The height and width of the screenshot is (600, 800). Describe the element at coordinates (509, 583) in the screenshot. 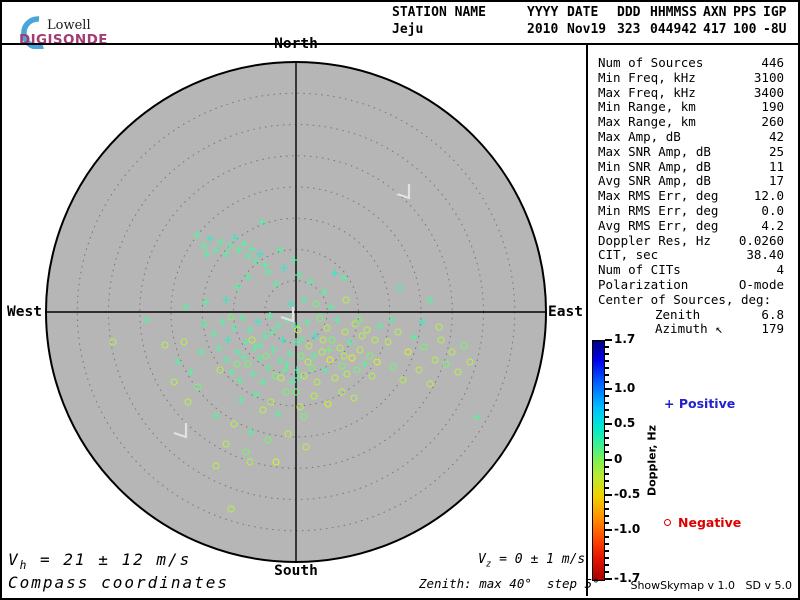

I see `zenith-range-note: Zenith: max 40° step 5°` at that location.